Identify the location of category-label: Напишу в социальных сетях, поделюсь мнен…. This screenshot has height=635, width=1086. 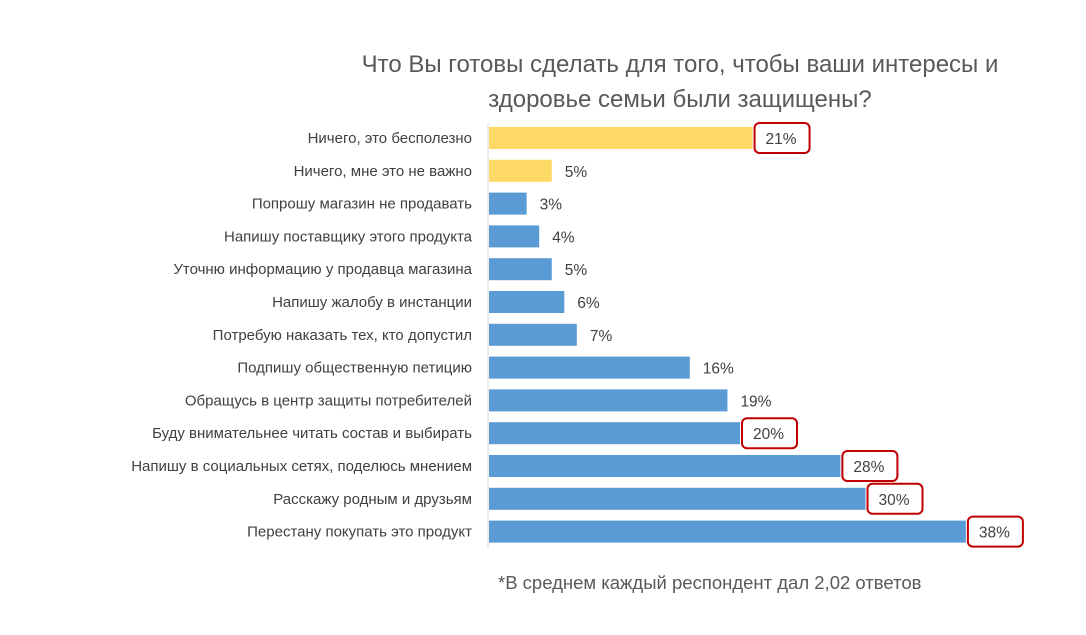
(301, 466).